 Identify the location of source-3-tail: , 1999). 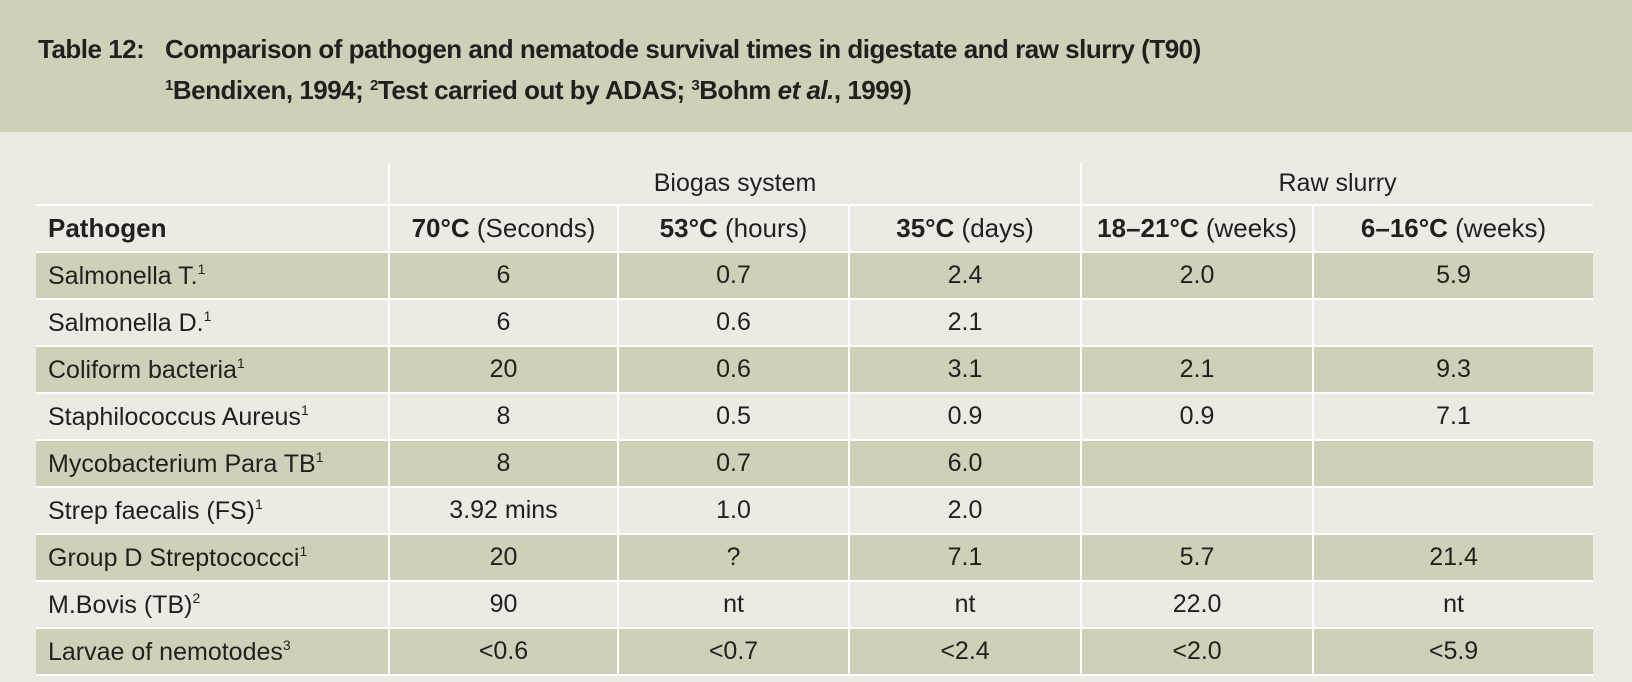
(872, 90).